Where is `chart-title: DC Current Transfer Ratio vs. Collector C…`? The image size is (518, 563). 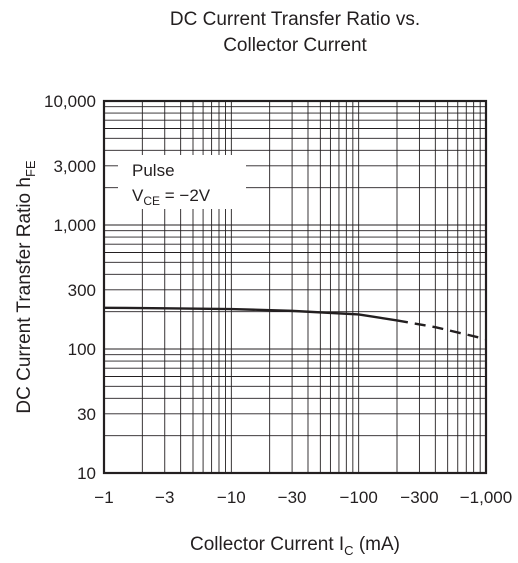 chart-title: DC Current Transfer Ratio vs. Collector C… is located at coordinates (295, 32).